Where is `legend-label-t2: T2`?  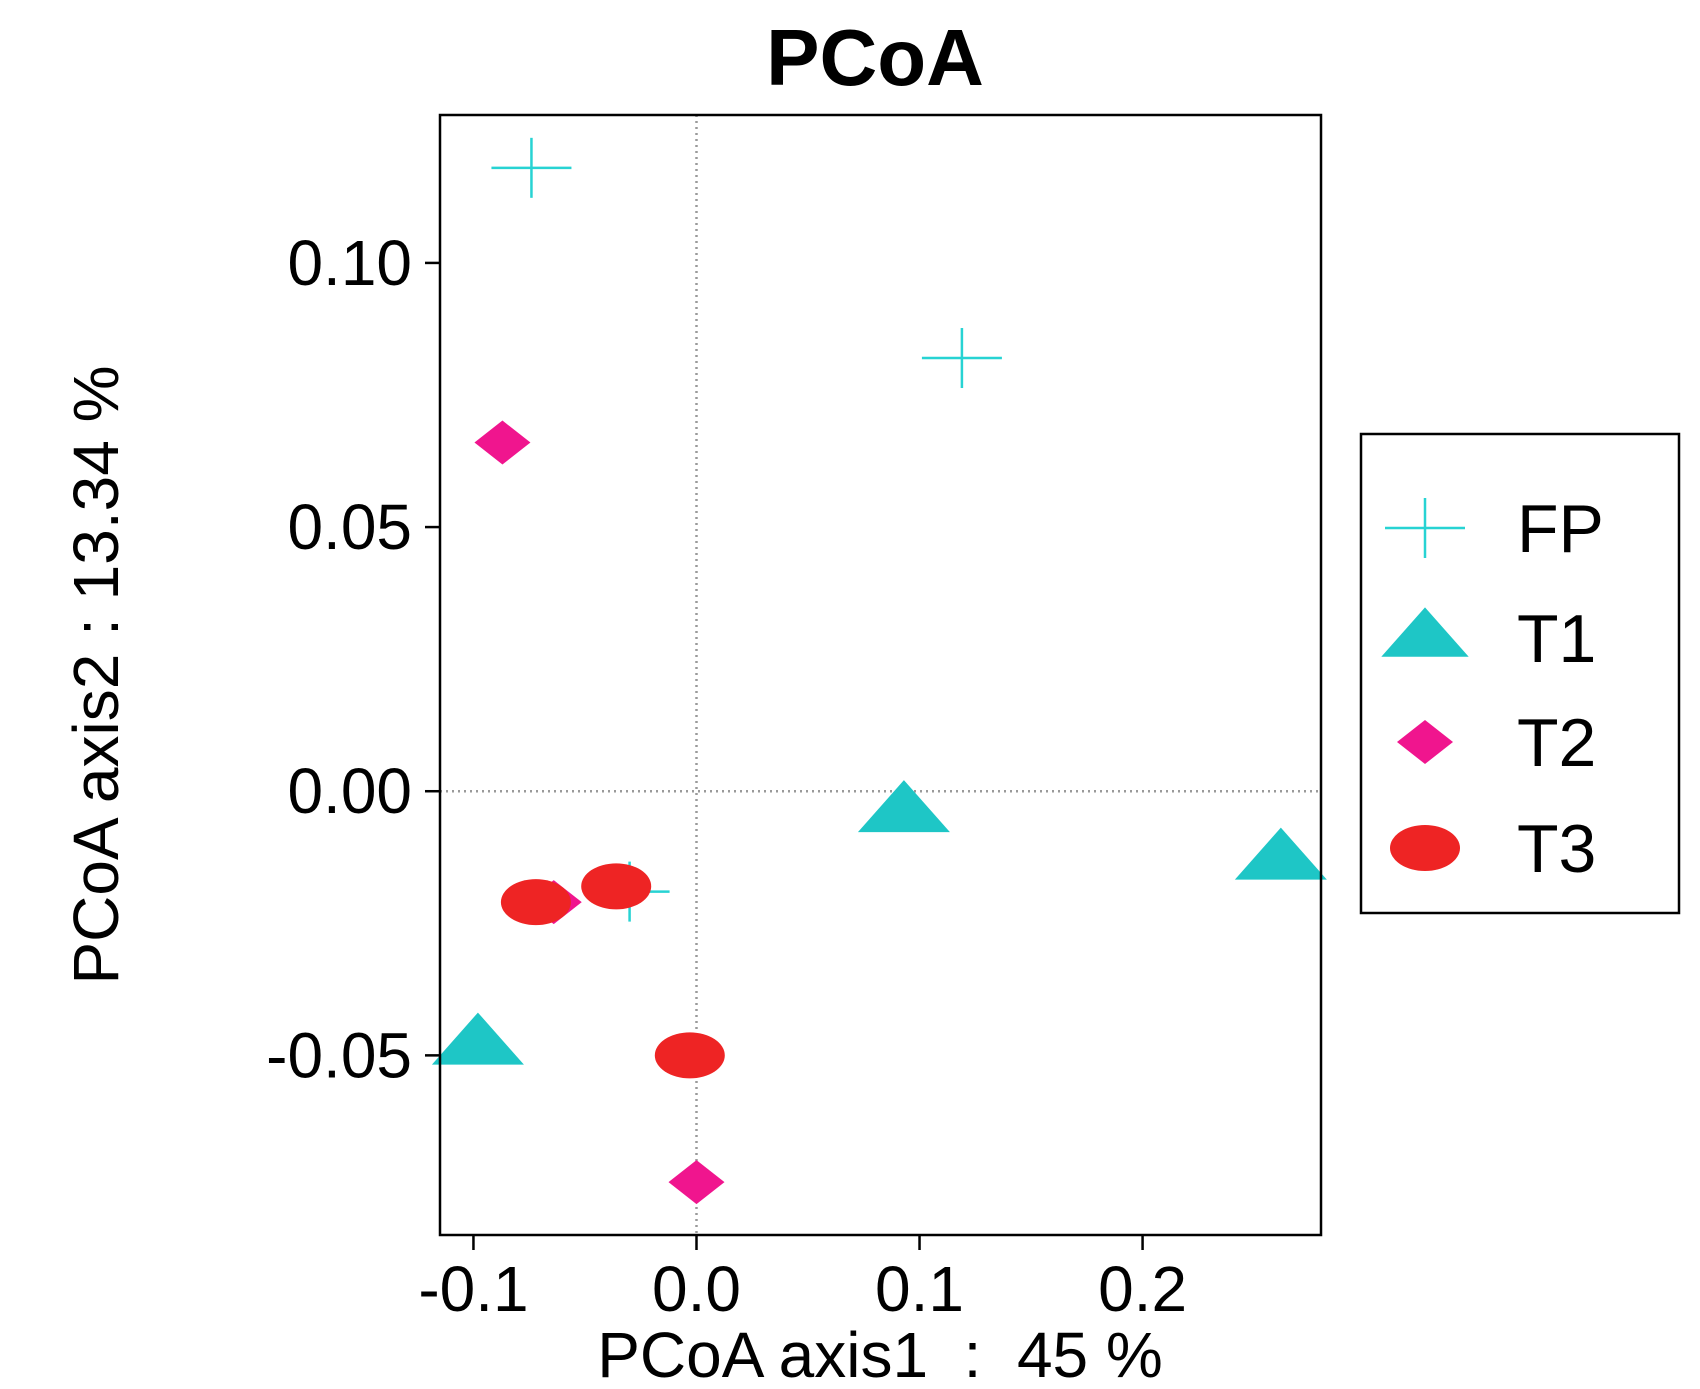
legend-label-t2: T2 is located at coordinates (1556, 743).